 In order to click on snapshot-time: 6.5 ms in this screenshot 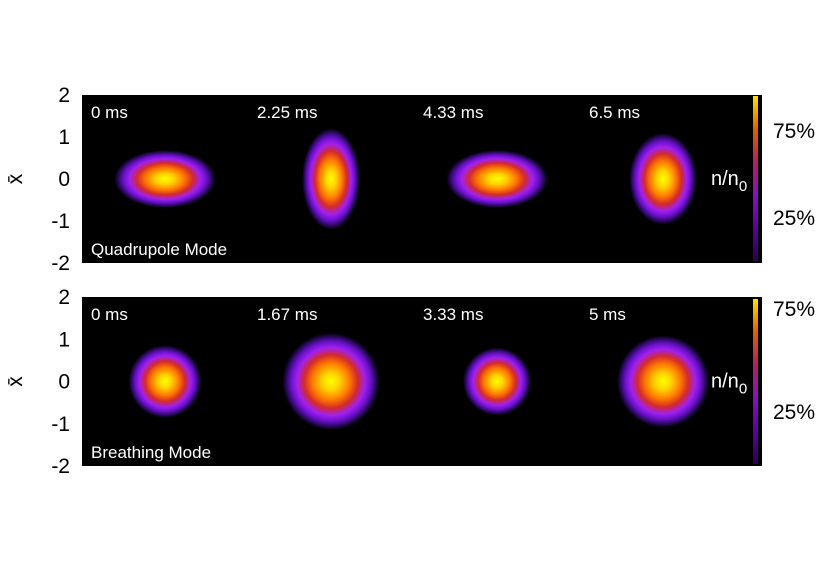, I will do `click(614, 112)`.